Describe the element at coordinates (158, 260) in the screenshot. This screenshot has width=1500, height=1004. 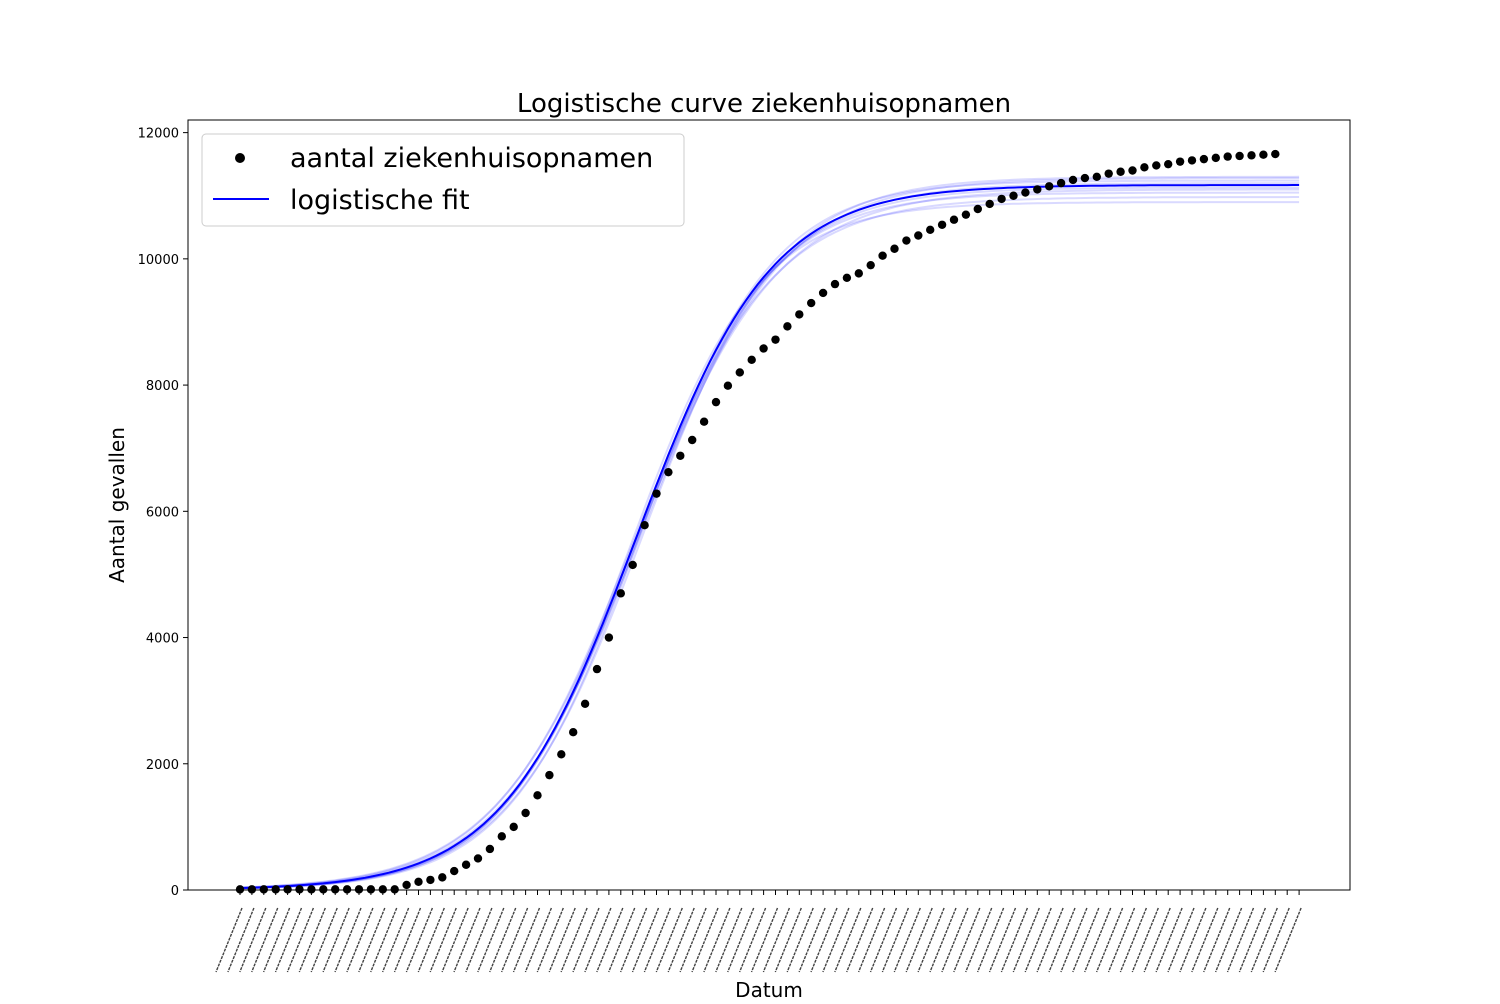
I see `y-tick-label: 10000` at that location.